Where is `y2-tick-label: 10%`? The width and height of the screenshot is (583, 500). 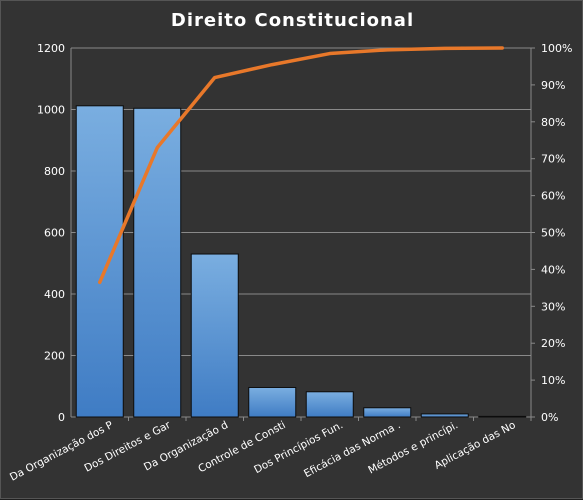
y2-tick-label: 10% is located at coordinates (553, 380).